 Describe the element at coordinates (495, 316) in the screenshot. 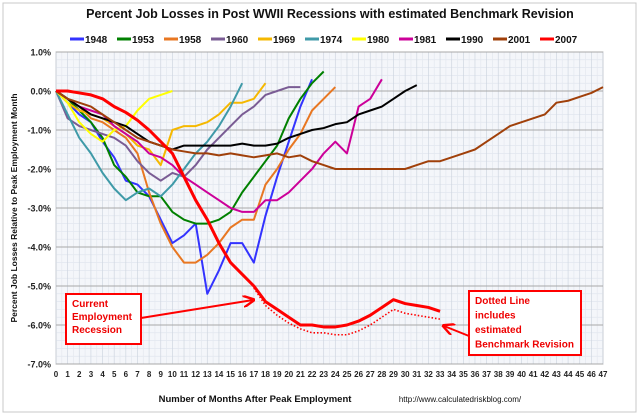

I see `annotation-dotted-text: includes` at that location.